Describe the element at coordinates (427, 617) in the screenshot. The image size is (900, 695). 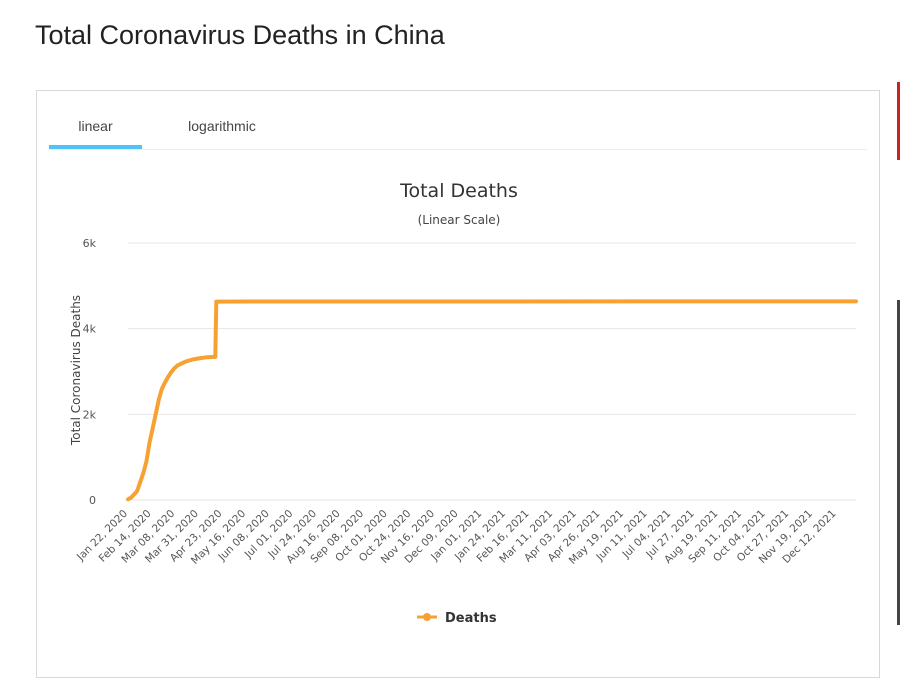
I see `legend-marker-icon` at that location.